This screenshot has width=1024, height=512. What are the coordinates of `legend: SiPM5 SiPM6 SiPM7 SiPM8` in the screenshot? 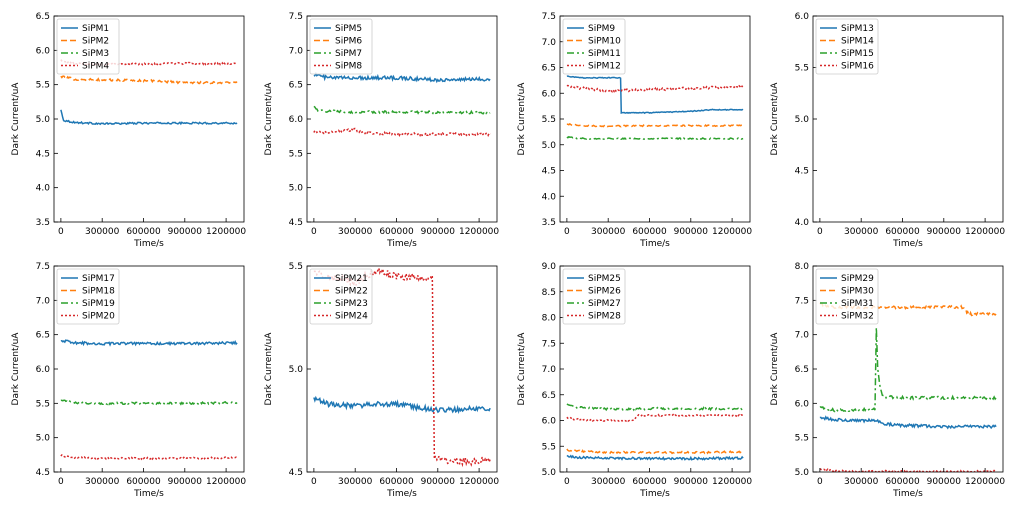 It's located at (341, 46).